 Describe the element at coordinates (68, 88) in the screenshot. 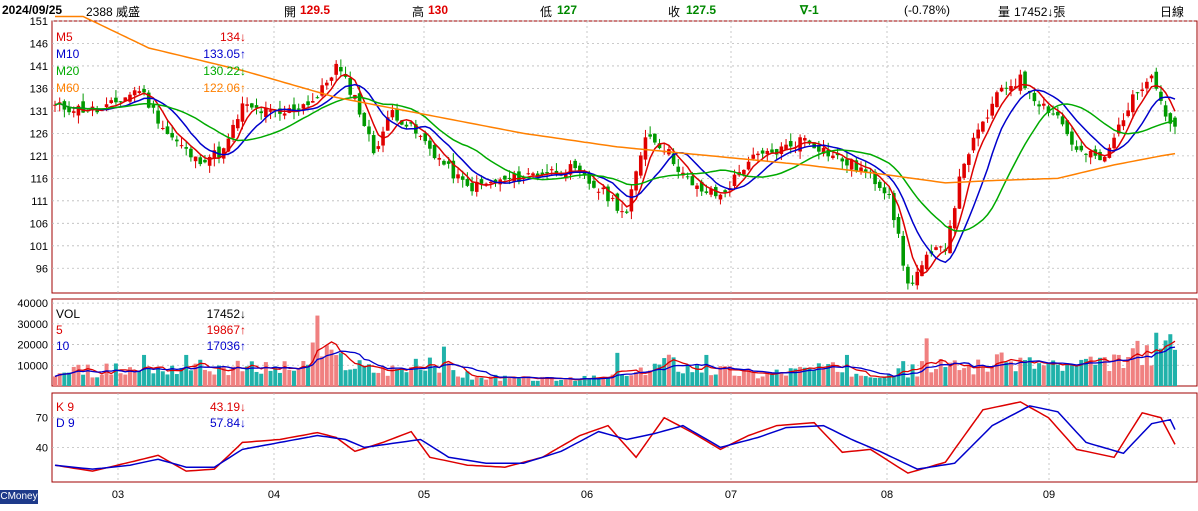

I see `legend-label: M60` at that location.